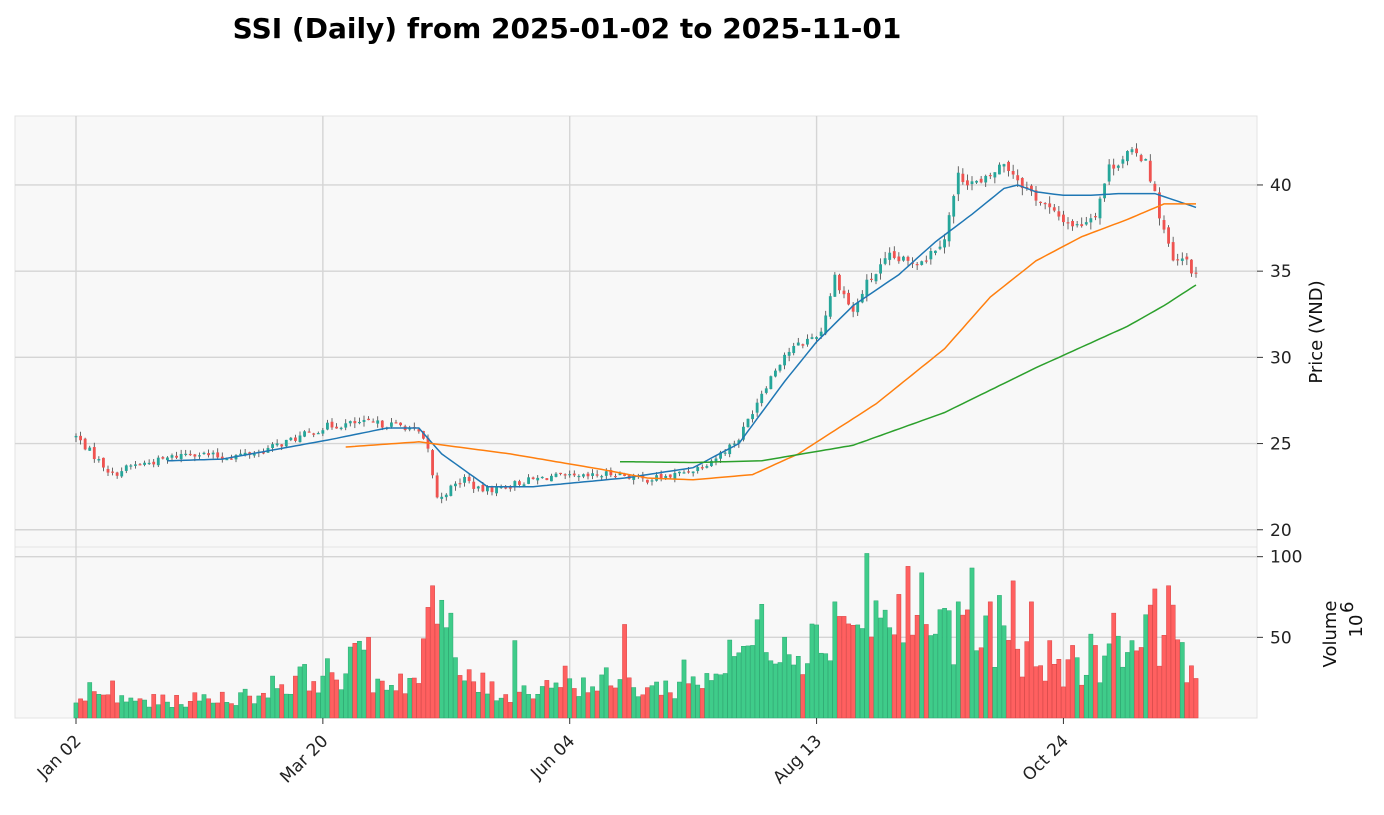 The height and width of the screenshot is (815, 1384). I want to click on volume-axis-label: Volume, so click(1330, 634).